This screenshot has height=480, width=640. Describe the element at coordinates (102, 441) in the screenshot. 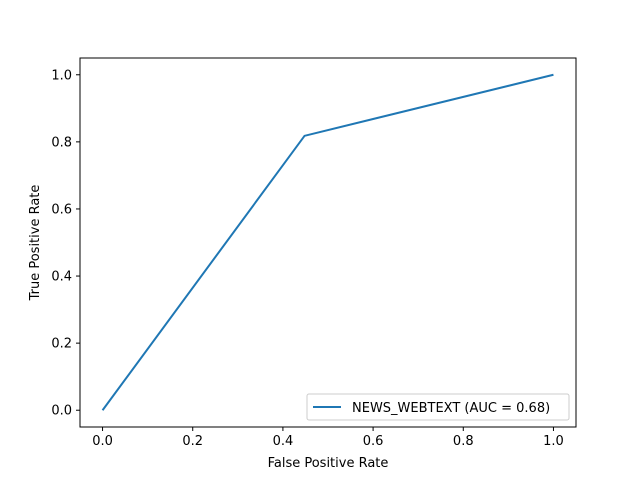

I see `x-tick-label: 0.0` at that location.